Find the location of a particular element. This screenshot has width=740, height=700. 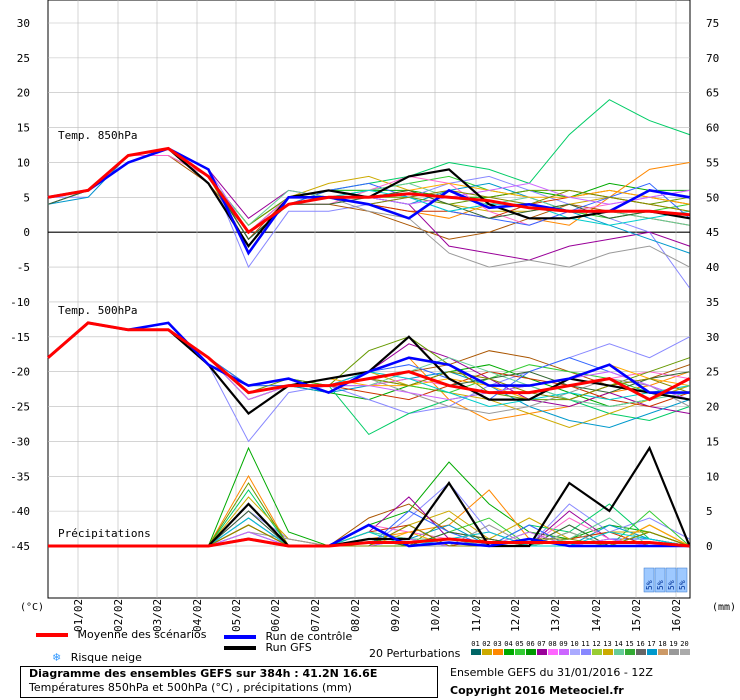

date-label: 01/02 is located at coordinates (78, 615).